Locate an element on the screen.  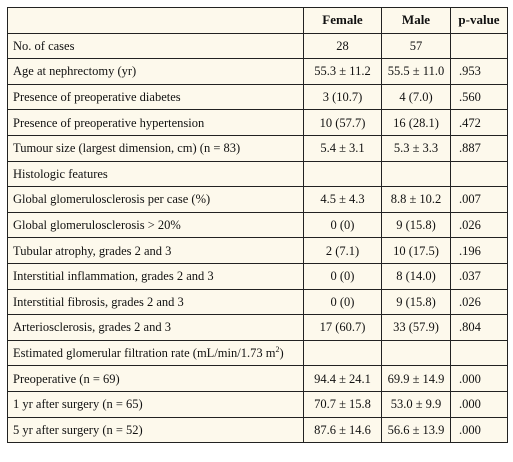
row-label: 1 yr after surgery (n = 65) is located at coordinates (155, 404).